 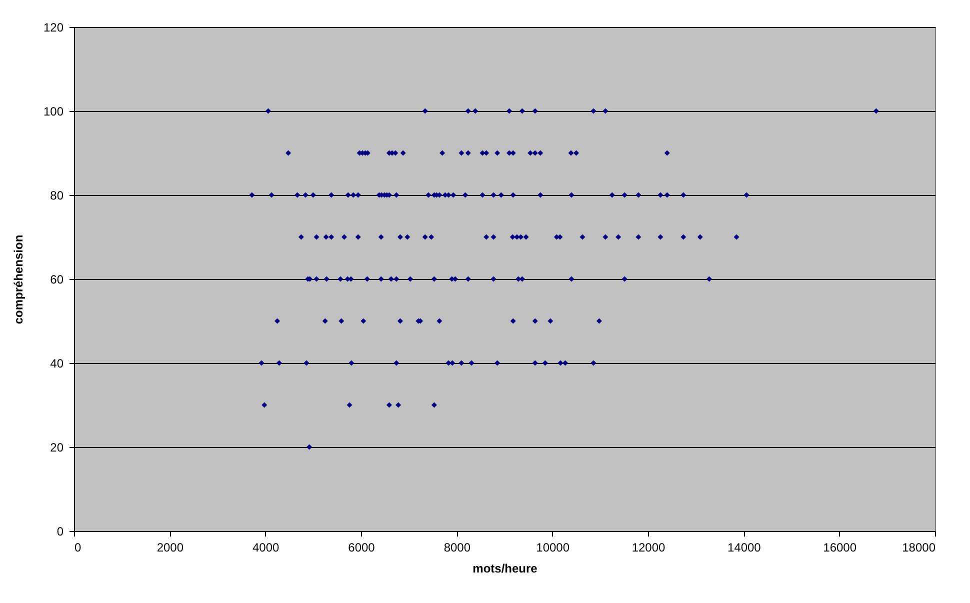 I want to click on y-tick-label: 40, so click(x=57, y=363).